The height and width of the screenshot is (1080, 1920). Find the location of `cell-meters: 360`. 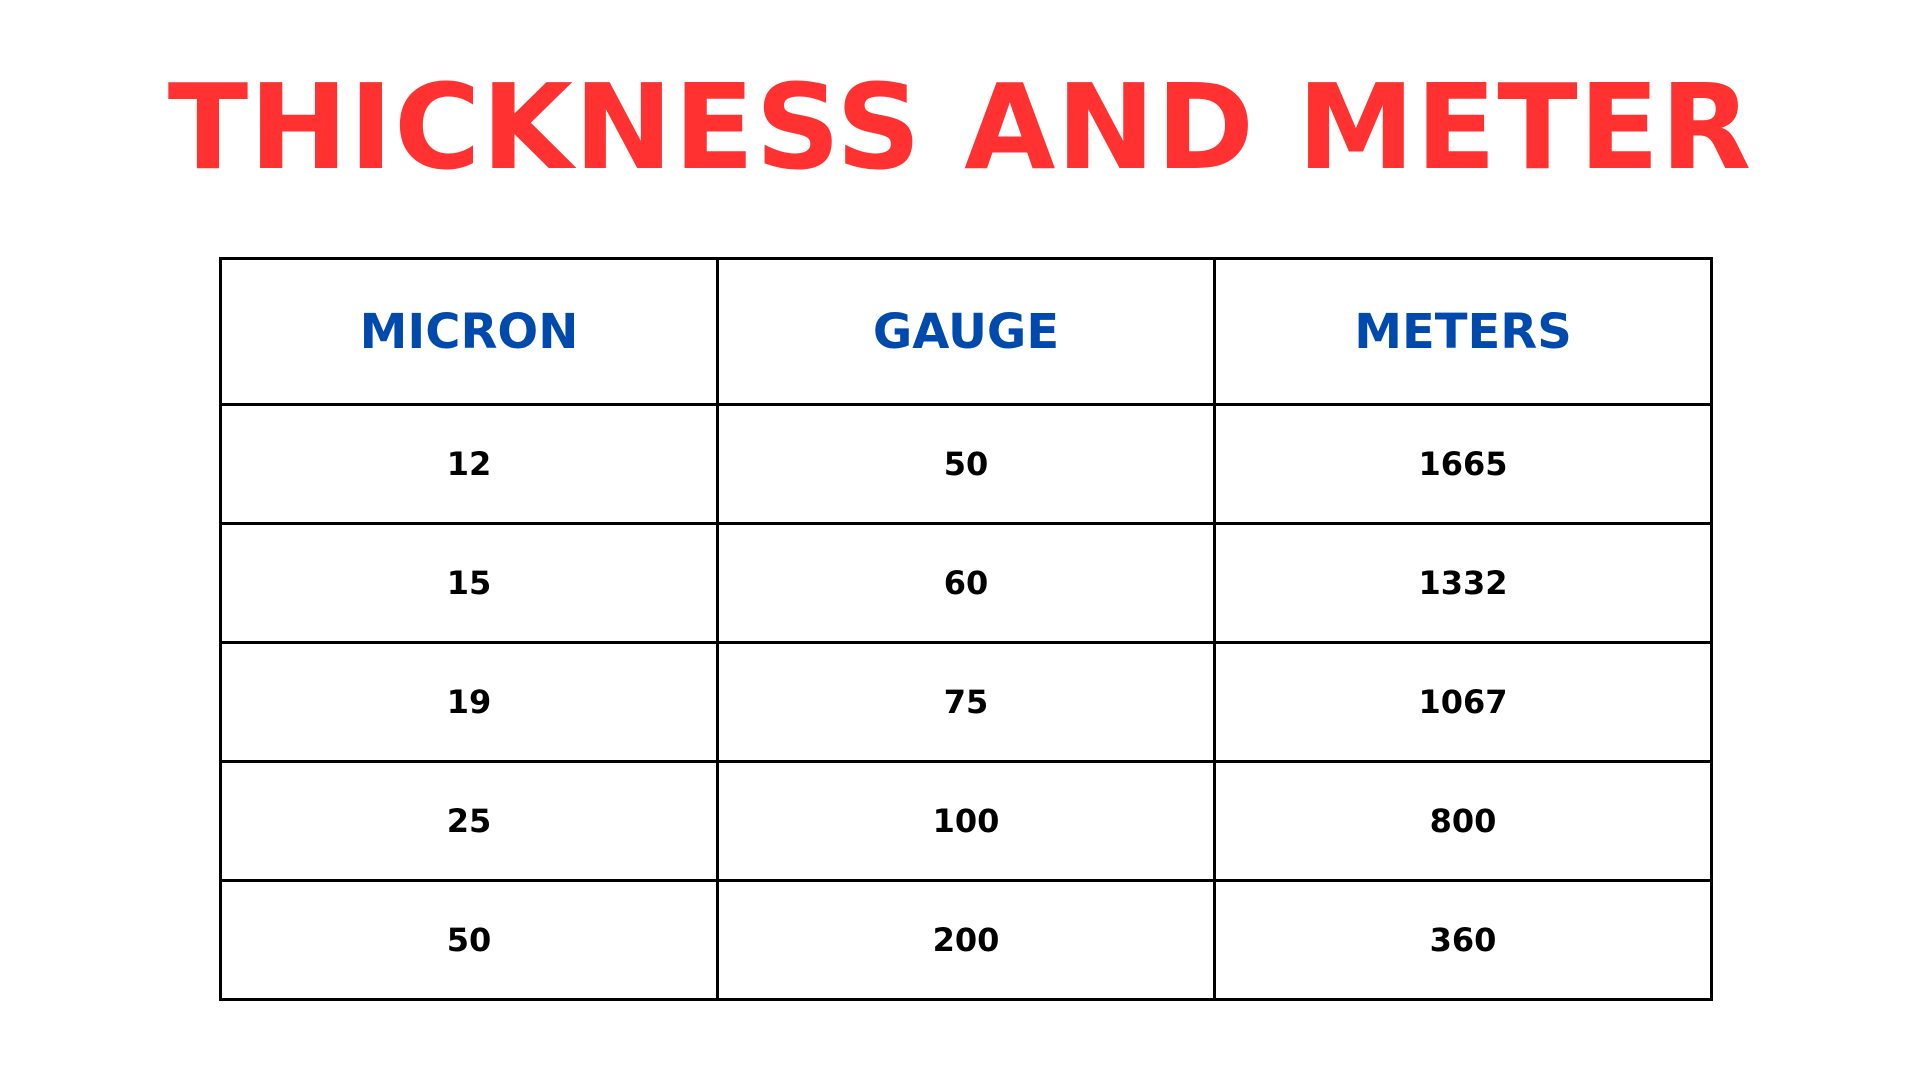

cell-meters: 360 is located at coordinates (1463, 940).